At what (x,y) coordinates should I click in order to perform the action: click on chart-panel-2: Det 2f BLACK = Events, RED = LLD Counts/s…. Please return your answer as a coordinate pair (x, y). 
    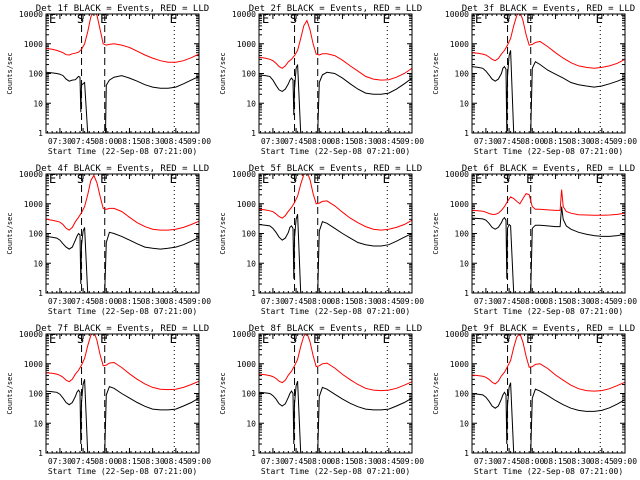
    Looking at the image, I should click on (321, 80).